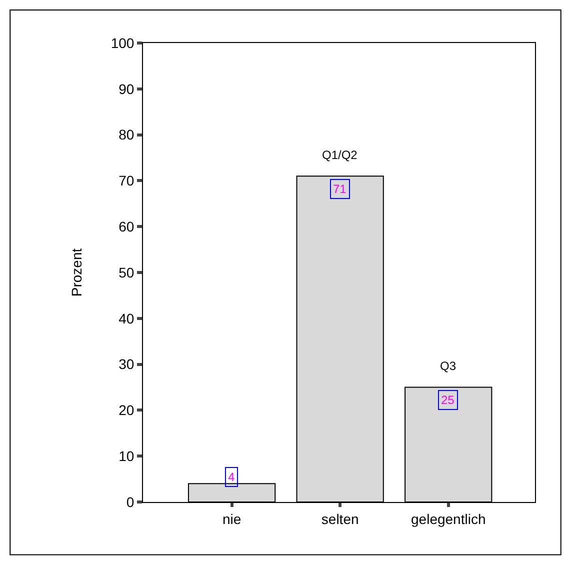  What do you see at coordinates (232, 518) in the screenshot?
I see `x-tick-label: nie` at bounding box center [232, 518].